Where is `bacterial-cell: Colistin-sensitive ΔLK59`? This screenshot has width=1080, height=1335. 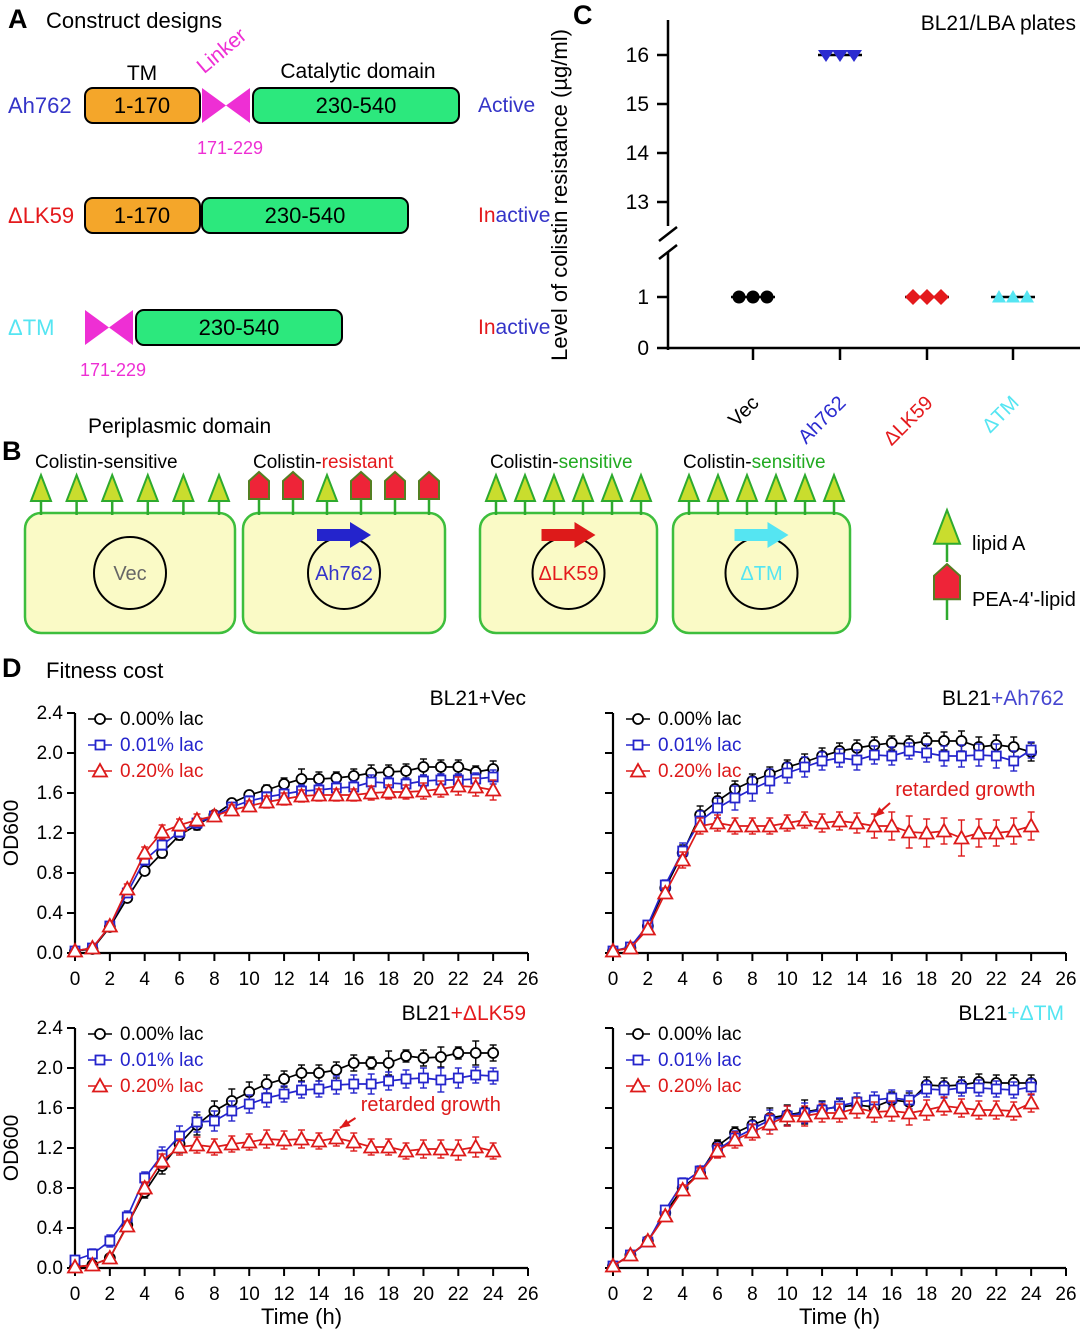
bacterial-cell: Colistin-sensitive ΔLK59 is located at coordinates (568, 543).